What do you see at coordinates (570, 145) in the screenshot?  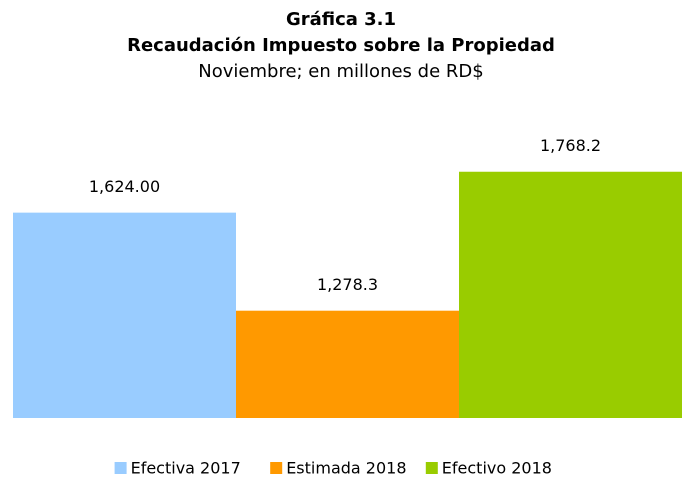 I see `data-label: 1,768.2` at bounding box center [570, 145].